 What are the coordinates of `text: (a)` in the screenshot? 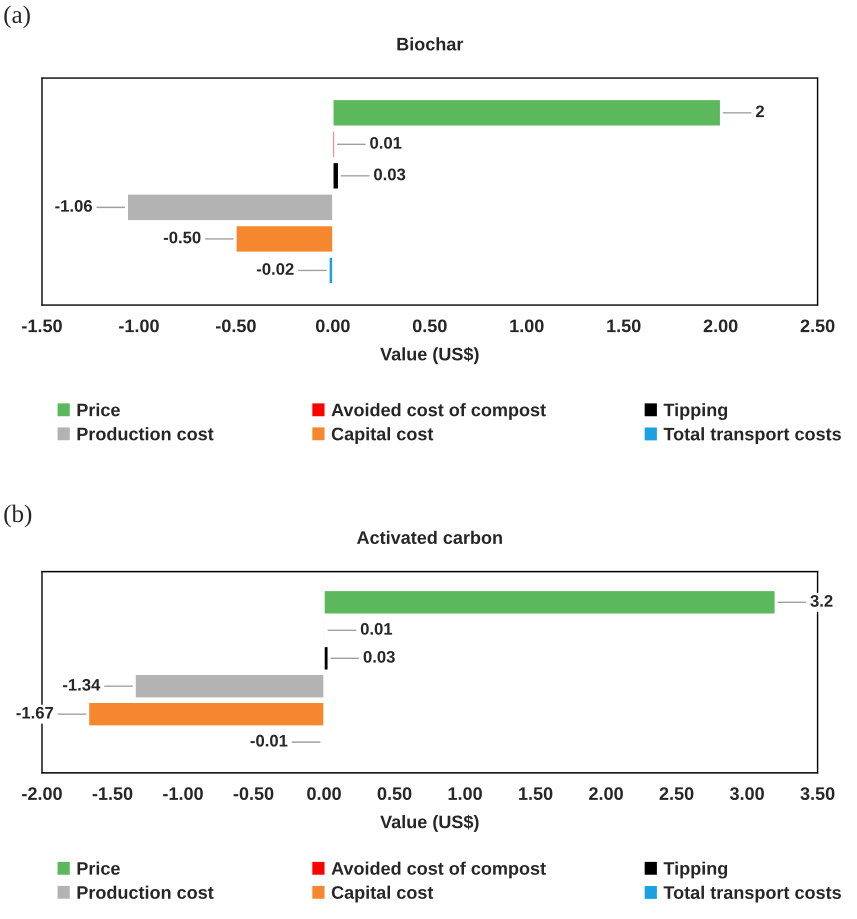 It's located at (17, 17).